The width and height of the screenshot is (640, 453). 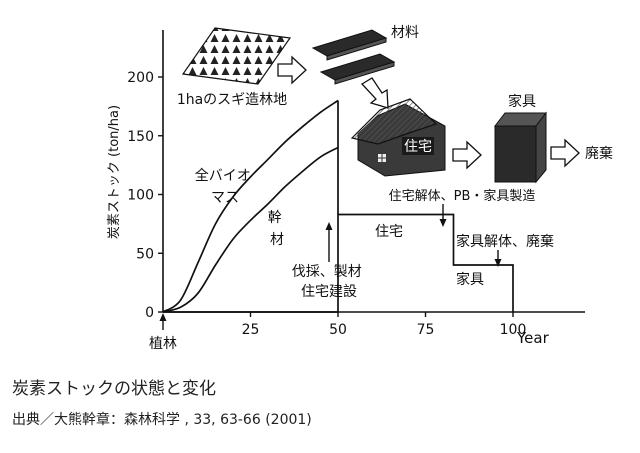 What do you see at coordinates (599, 153) in the screenshot?
I see `flow-label-waste: 廃棄` at bounding box center [599, 153].